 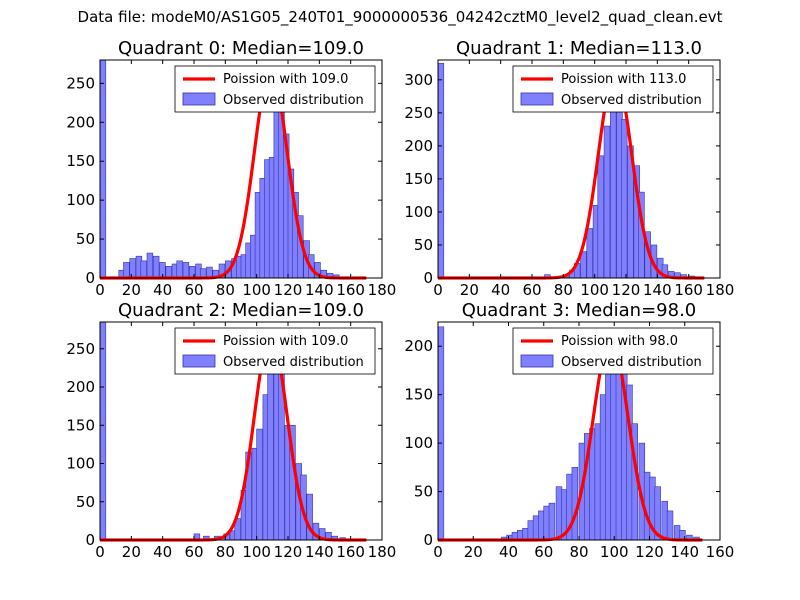 What do you see at coordinates (613, 89) in the screenshot?
I see `legend: Poission with 113.0 Observed distribution` at bounding box center [613, 89].